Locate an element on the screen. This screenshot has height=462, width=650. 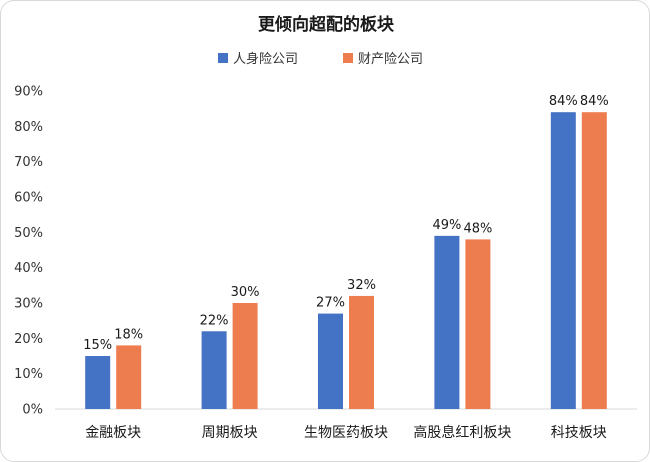
y-tick-label: 40% is located at coordinates (28, 268).